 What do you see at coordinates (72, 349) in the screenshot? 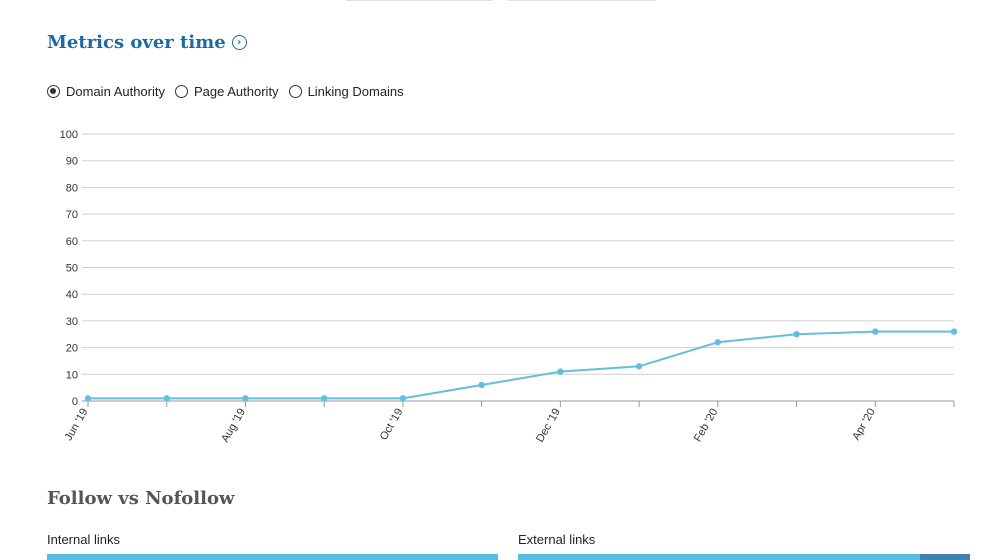
I see `y-tick-label: 20` at bounding box center [72, 349].